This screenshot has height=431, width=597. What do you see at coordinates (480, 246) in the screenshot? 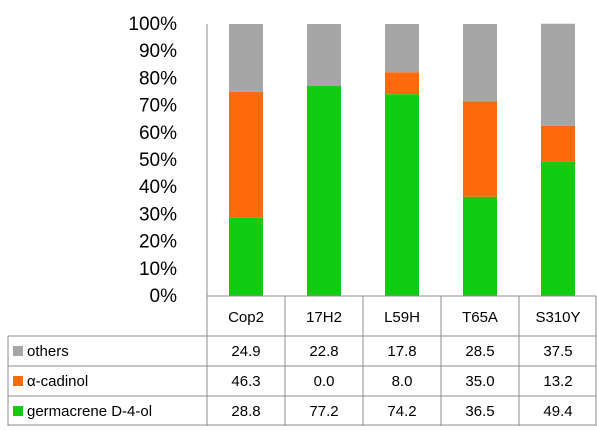
I see `bar-germacrene-d-4-ol-t65a` at bounding box center [480, 246].